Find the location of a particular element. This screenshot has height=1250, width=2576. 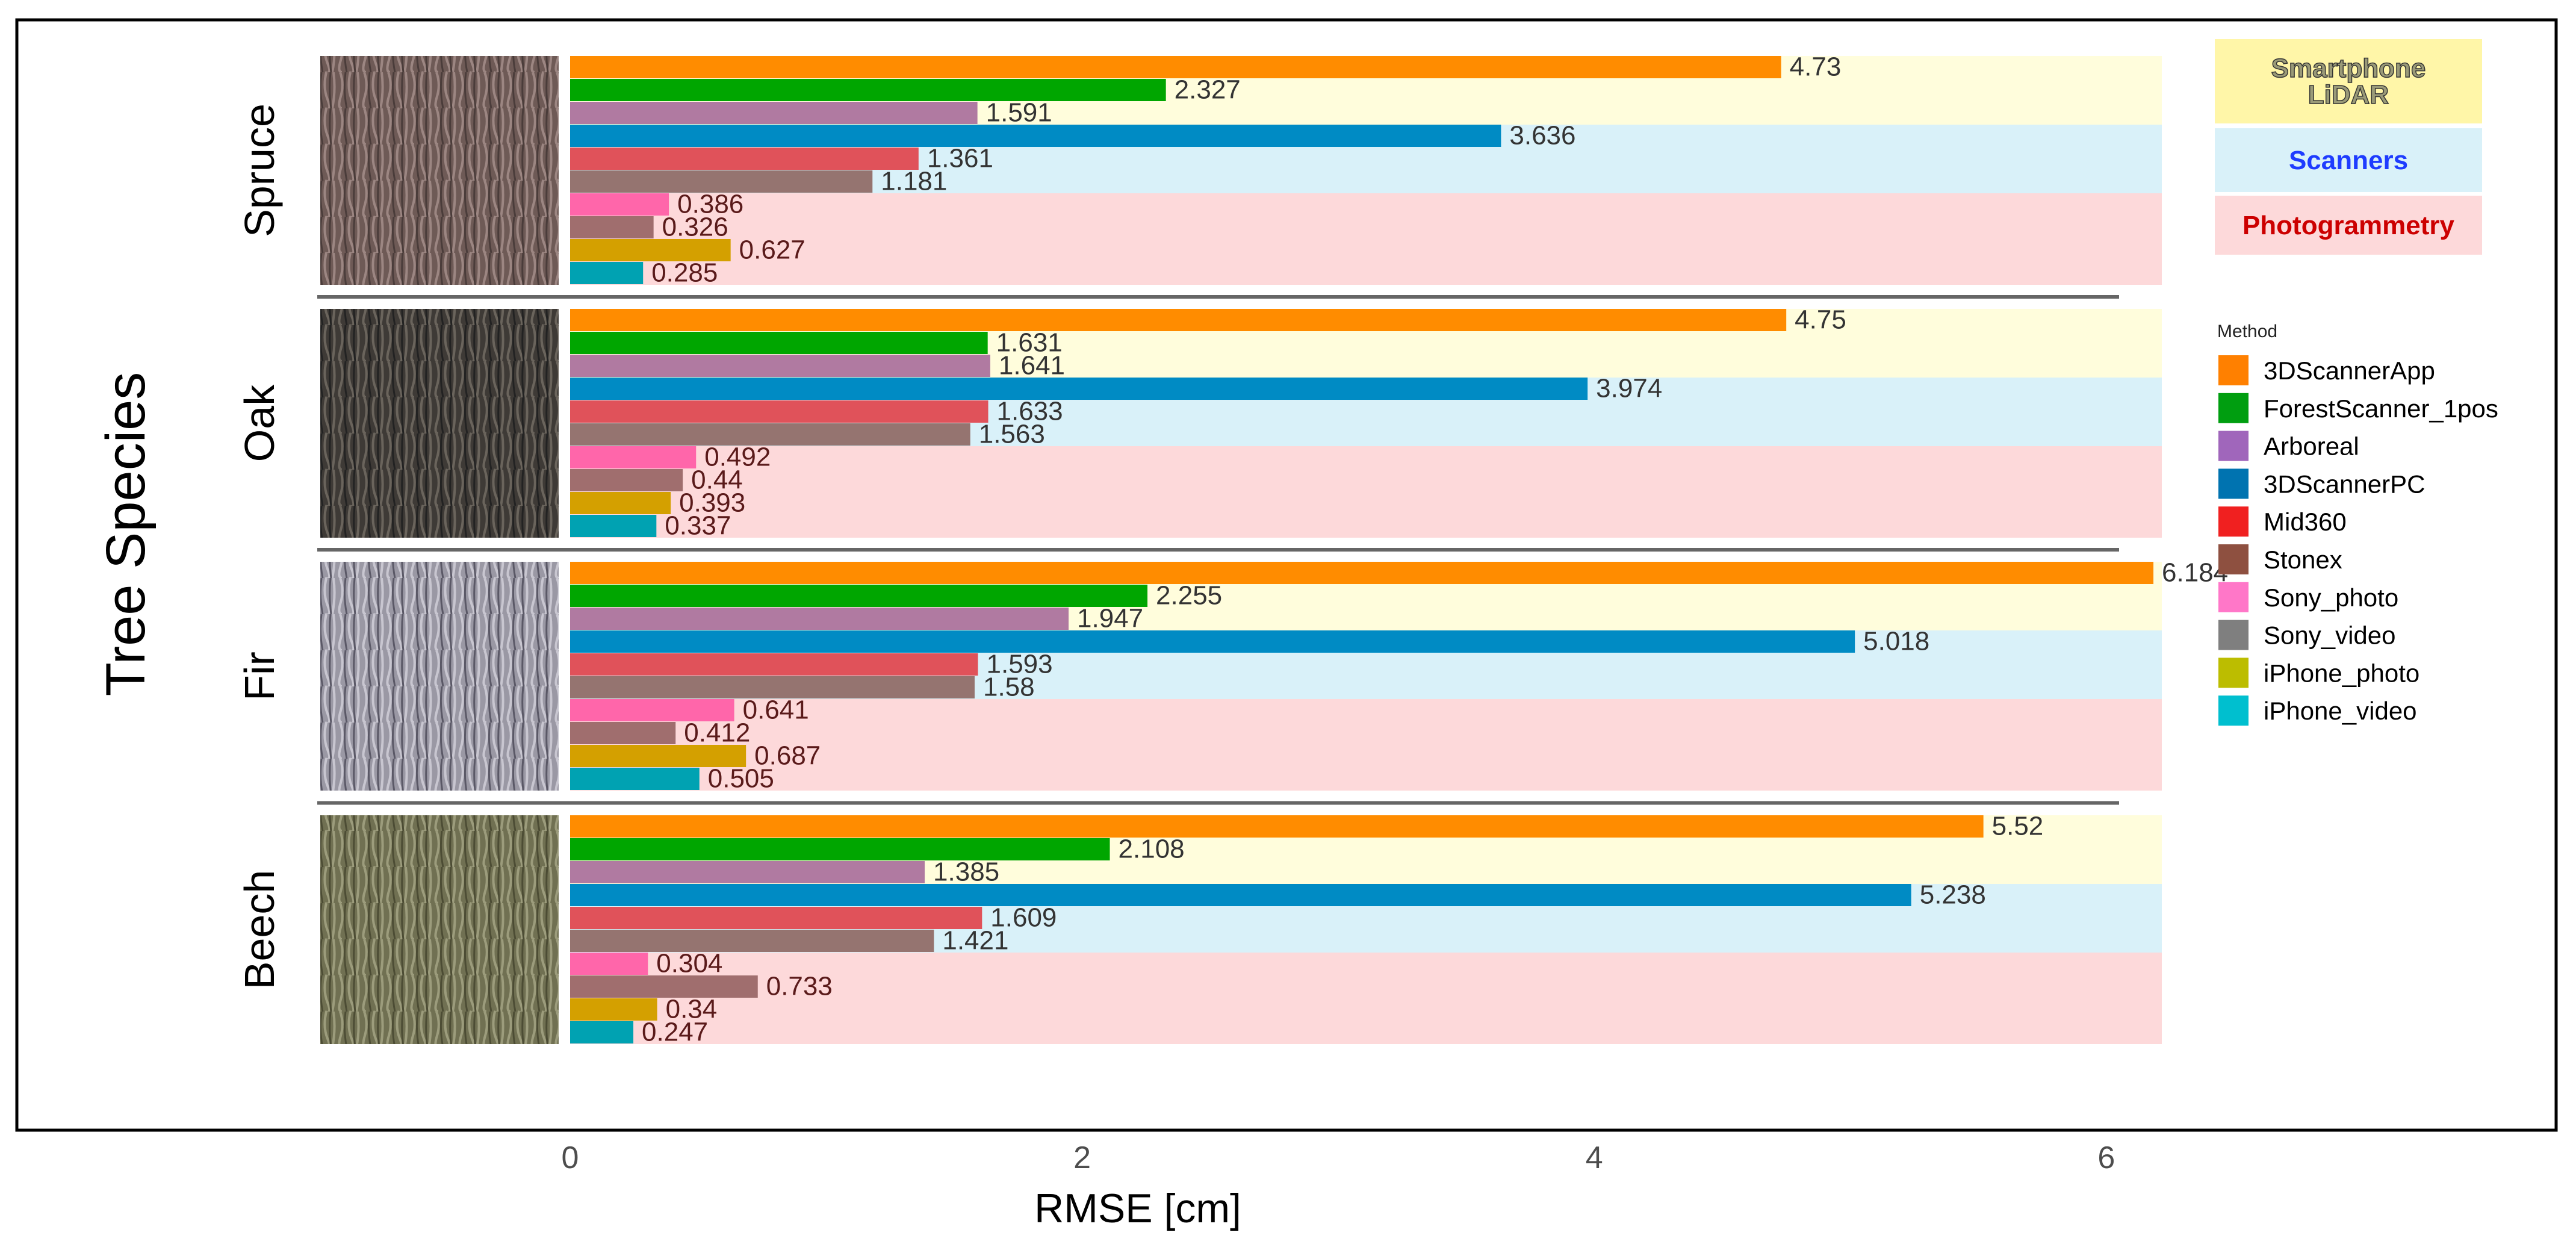

bar-value-label: 5.018 is located at coordinates (1896, 641).